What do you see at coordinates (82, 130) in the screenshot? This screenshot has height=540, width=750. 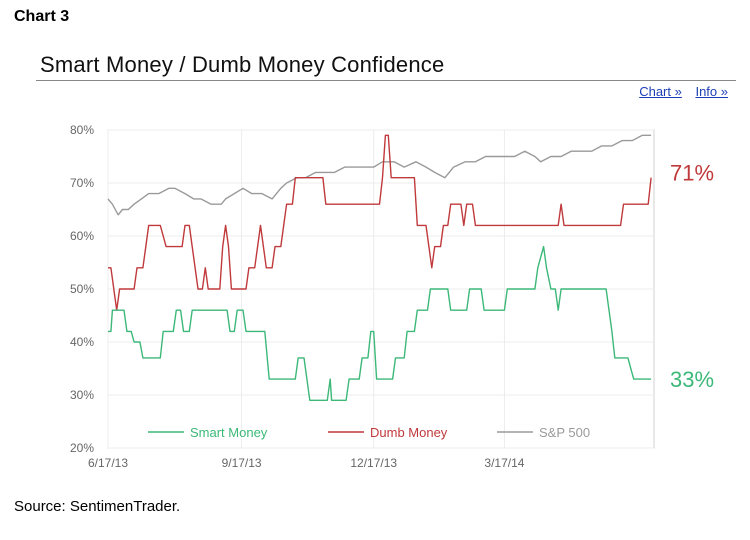 I see `y-tick-label: 80%` at bounding box center [82, 130].